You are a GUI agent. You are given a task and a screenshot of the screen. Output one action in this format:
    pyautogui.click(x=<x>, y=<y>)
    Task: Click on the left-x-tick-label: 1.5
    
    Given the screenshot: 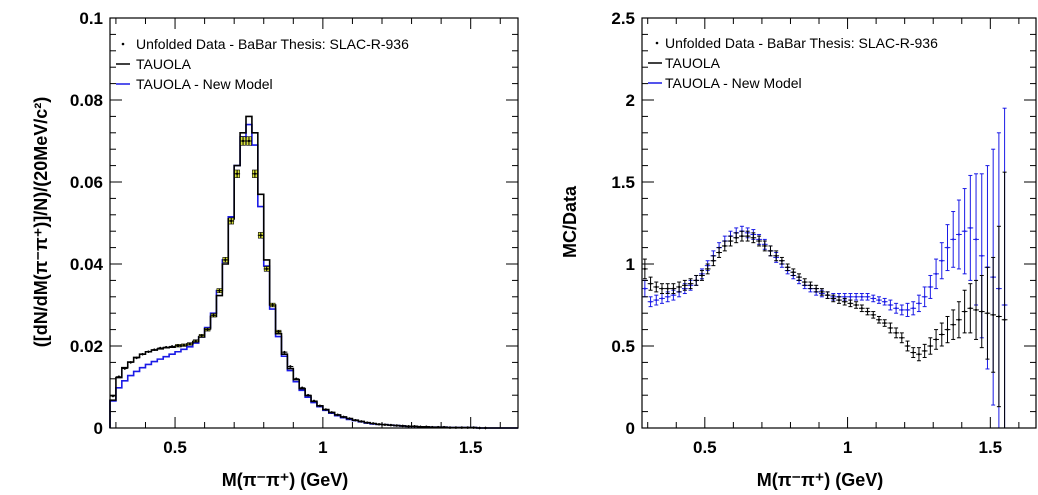 What is the action you would take?
    pyautogui.click(x=471, y=447)
    